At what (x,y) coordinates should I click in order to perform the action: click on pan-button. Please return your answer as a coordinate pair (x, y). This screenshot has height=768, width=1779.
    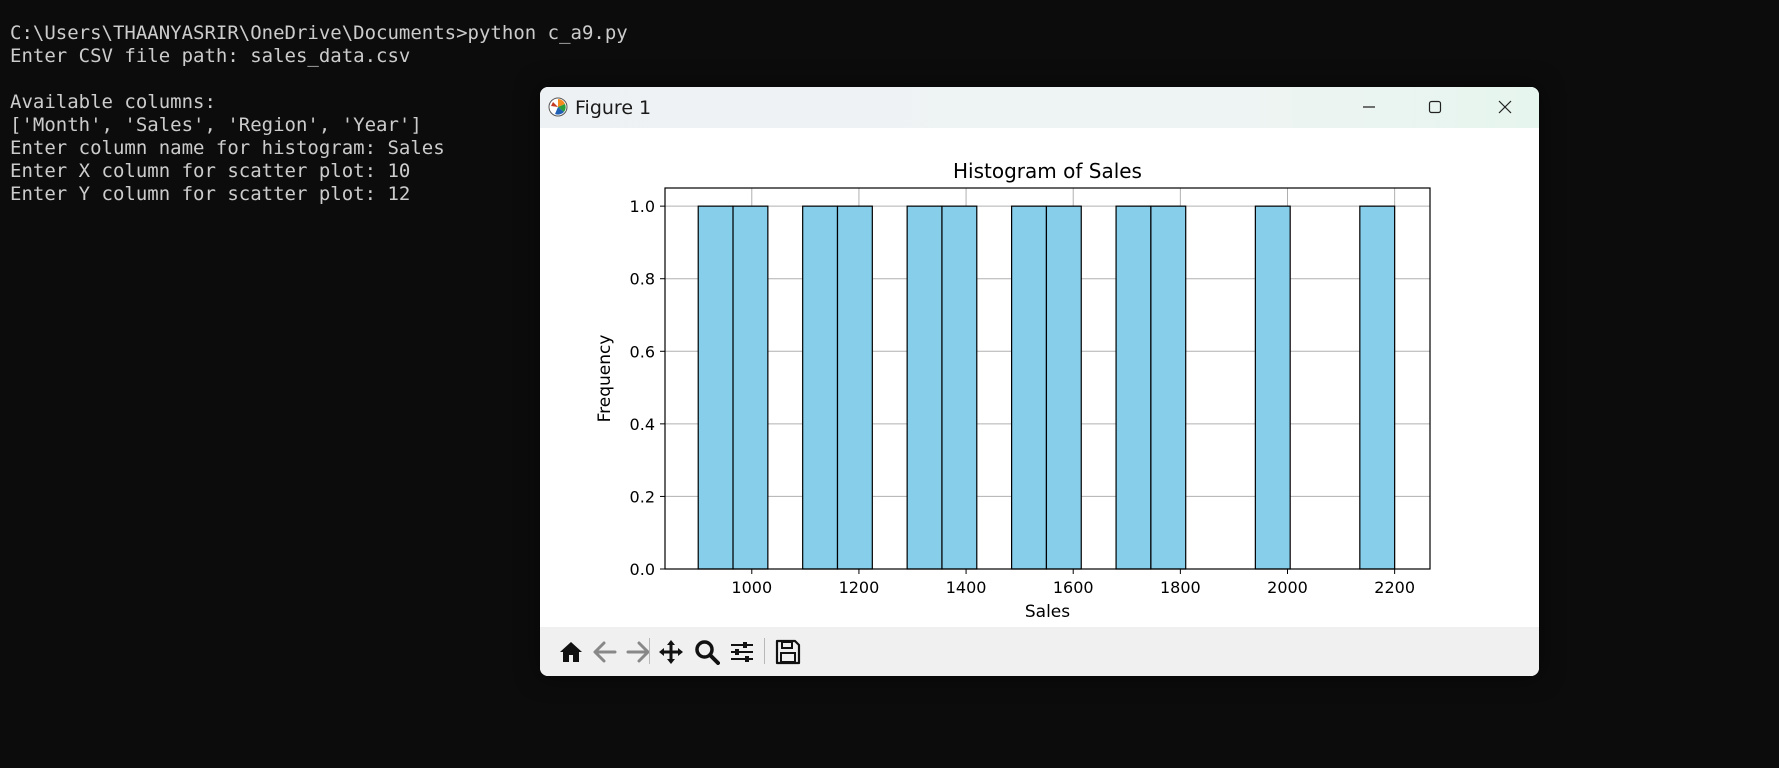
    Looking at the image, I should click on (671, 652).